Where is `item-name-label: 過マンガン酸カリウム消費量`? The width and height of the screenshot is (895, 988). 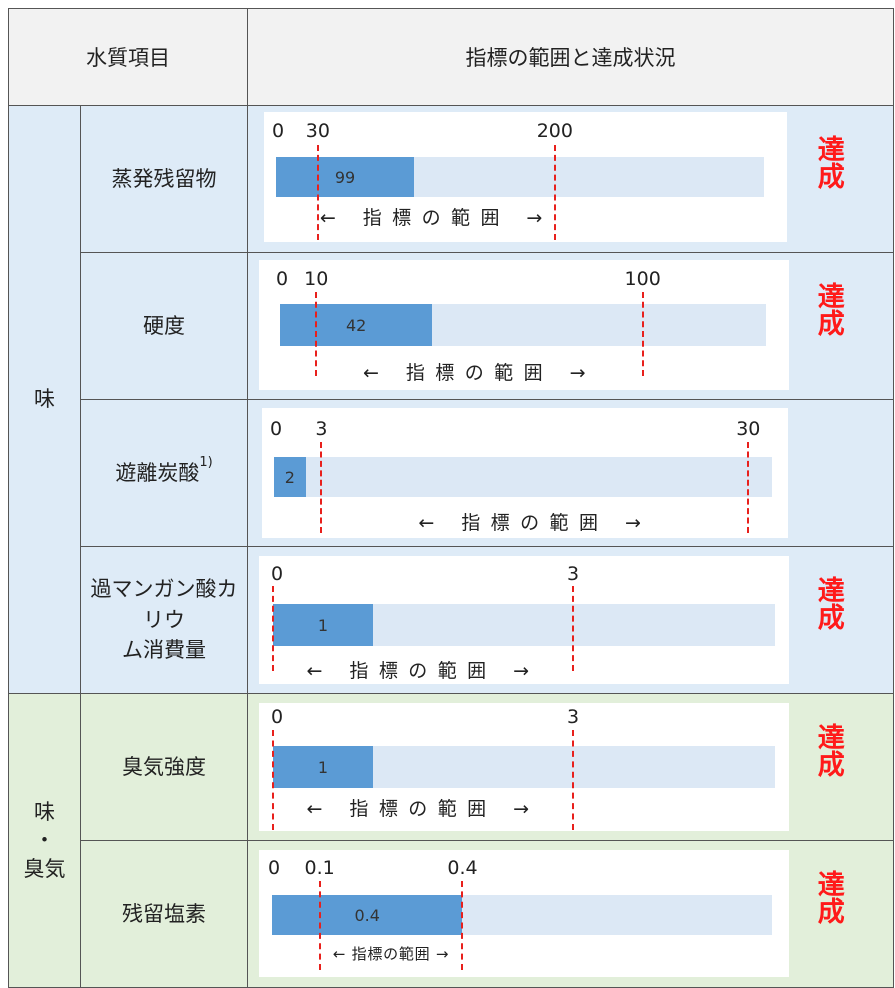 item-name-label: 過マンガン酸カリウム消費量 is located at coordinates (164, 619).